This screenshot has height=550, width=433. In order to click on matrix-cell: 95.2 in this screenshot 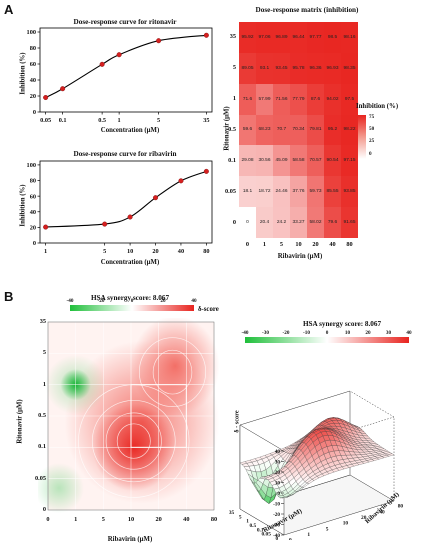, I will do `click(332, 130)`.